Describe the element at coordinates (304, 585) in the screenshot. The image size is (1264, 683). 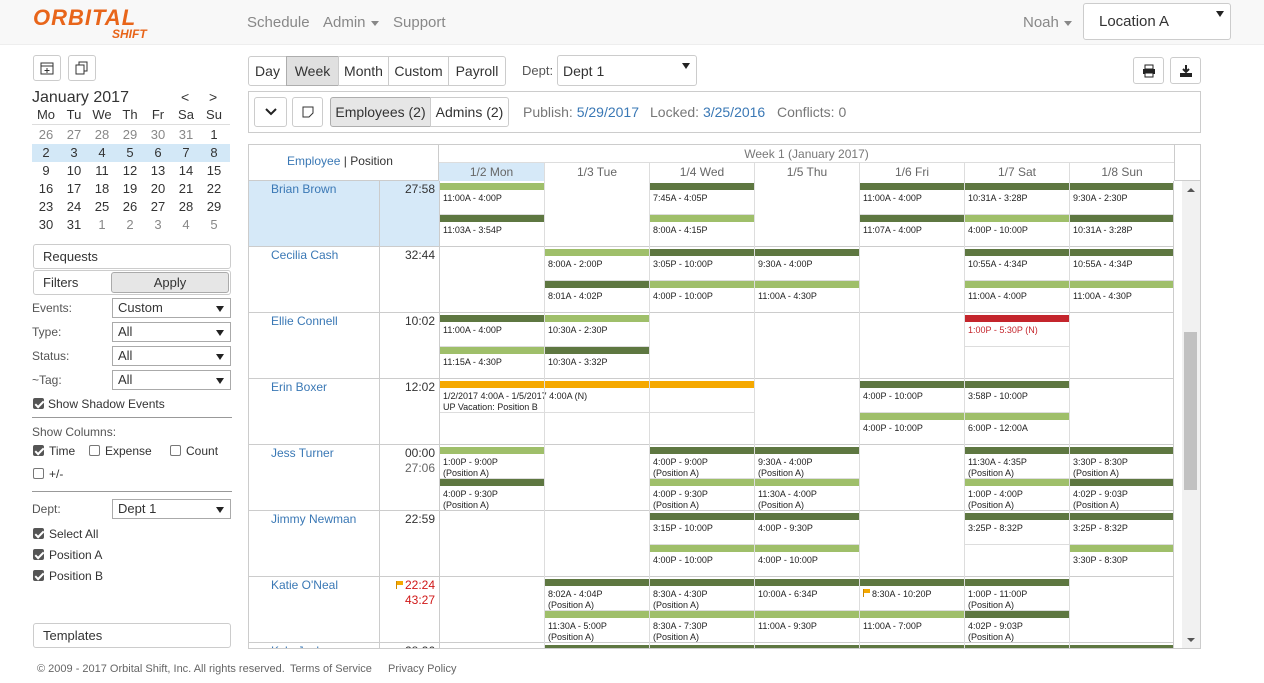
I see `employee-name: Katie O'Neal` at that location.